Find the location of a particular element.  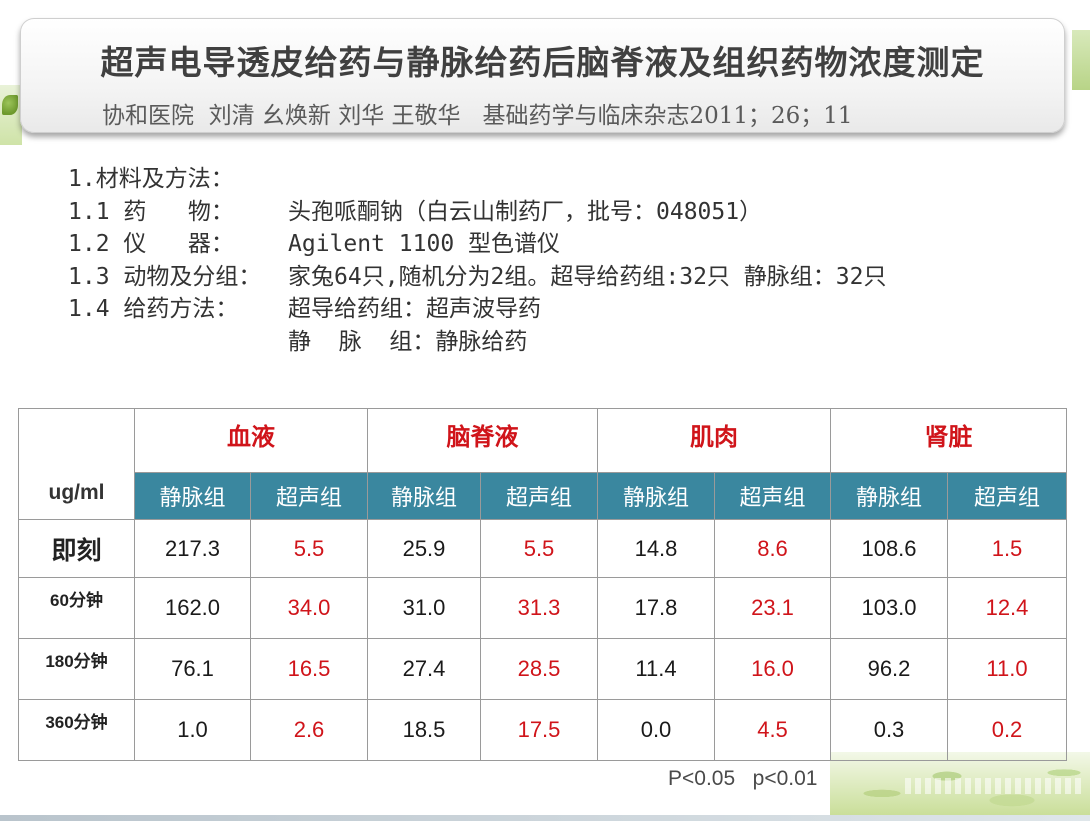

table-cell: 11.4 is located at coordinates (656, 669).